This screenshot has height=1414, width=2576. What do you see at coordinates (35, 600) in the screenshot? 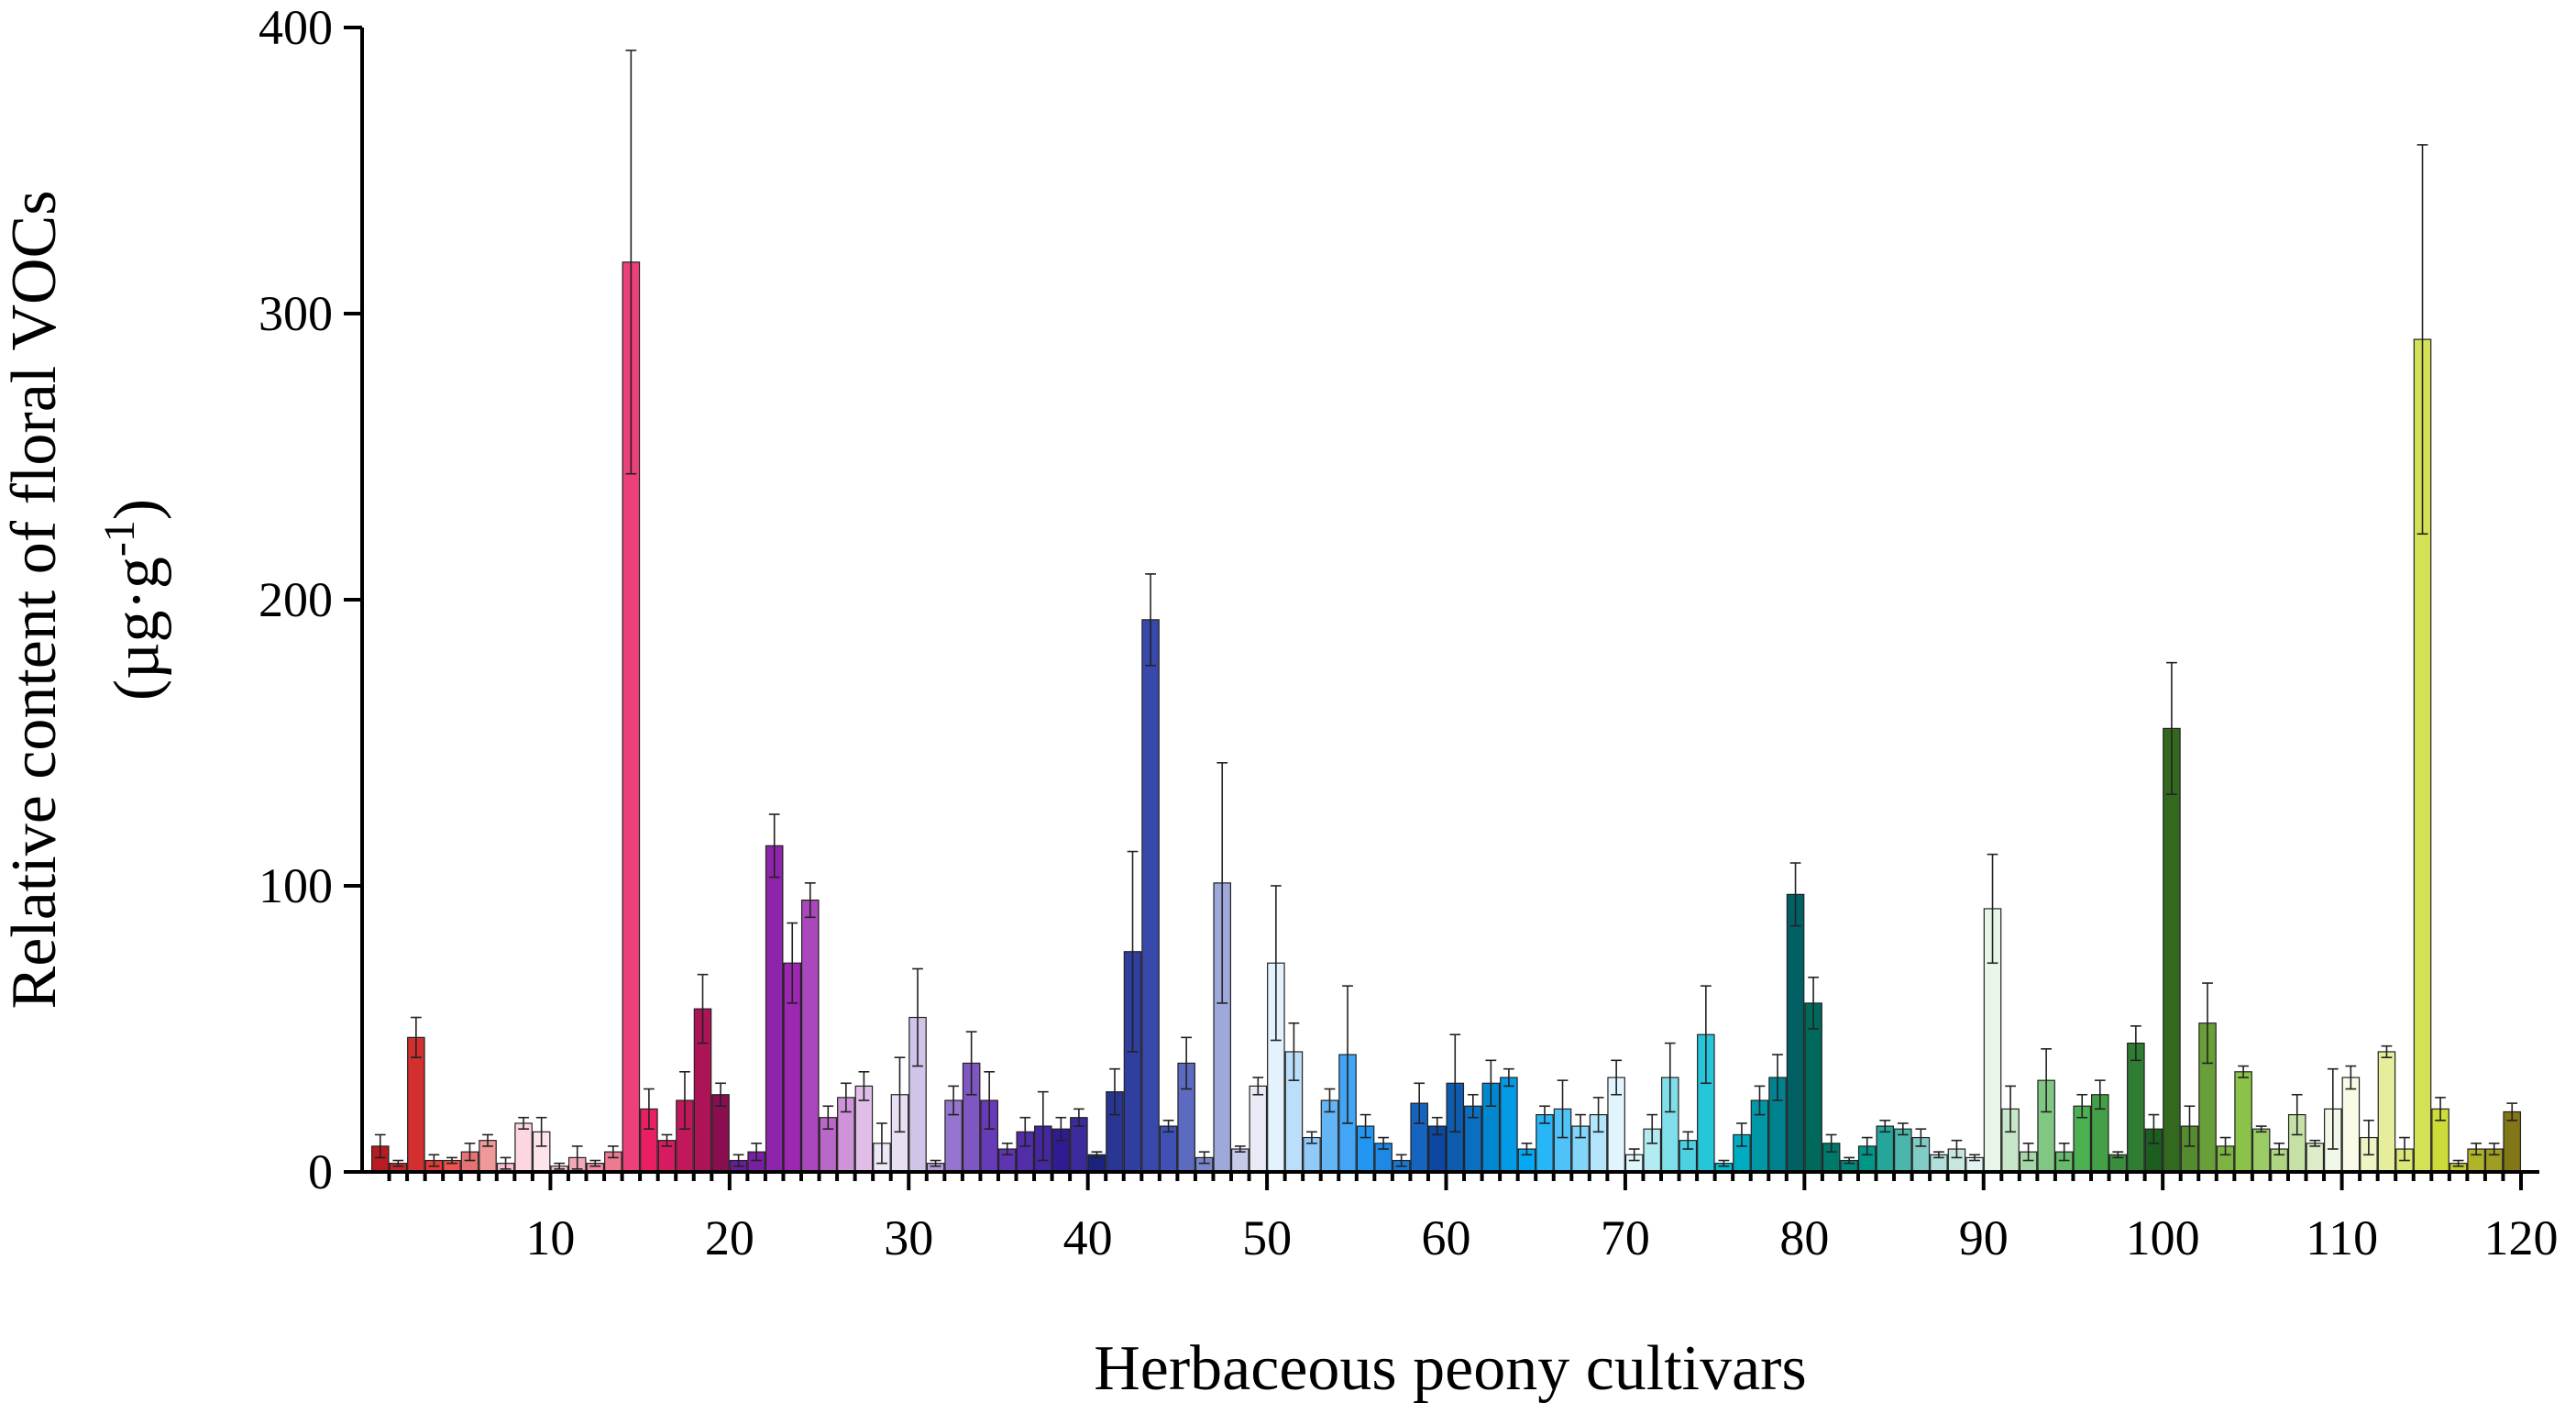
I see `y-axis-title-line1: Relative content of floral VOCs` at bounding box center [35, 600].